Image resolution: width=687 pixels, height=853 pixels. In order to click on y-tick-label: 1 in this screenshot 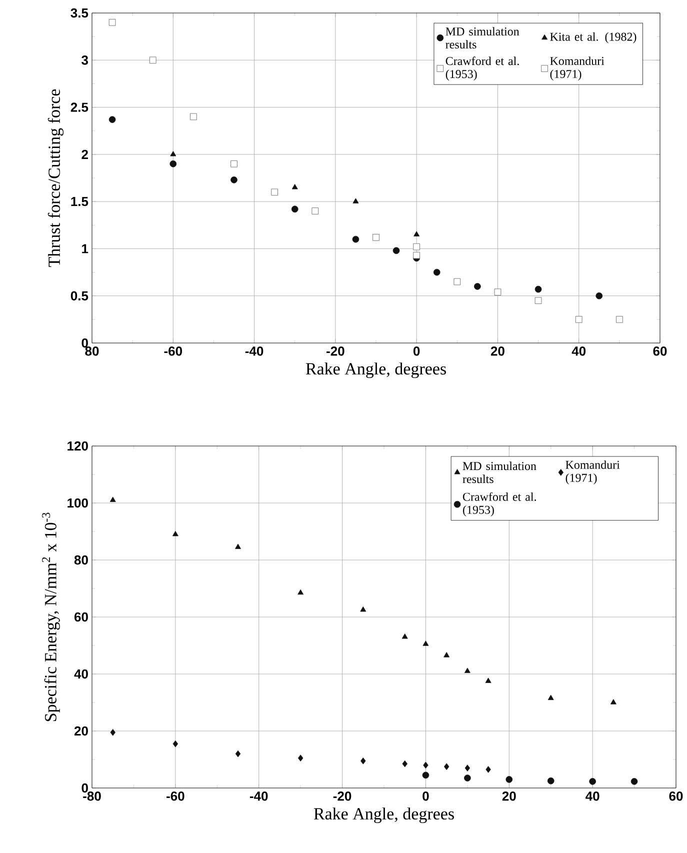, I will do `click(85, 249)`.